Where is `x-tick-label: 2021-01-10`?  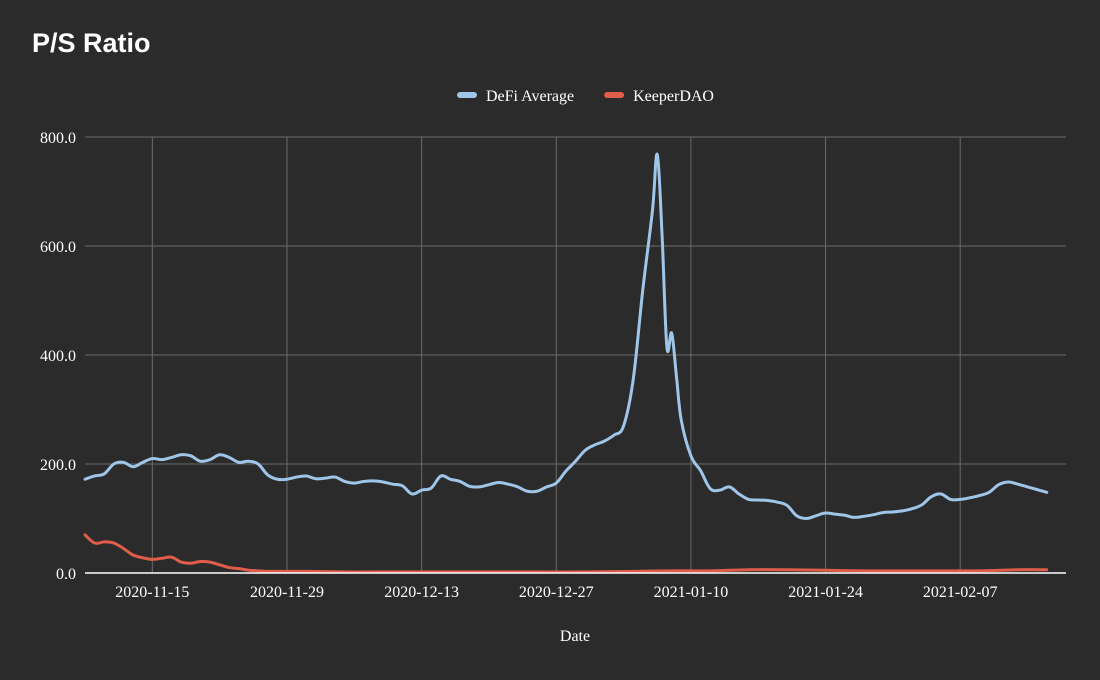
x-tick-label: 2021-01-10 is located at coordinates (691, 592).